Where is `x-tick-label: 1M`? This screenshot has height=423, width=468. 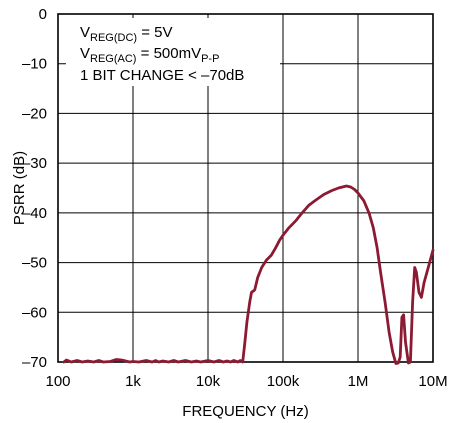
x-tick-label: 1M is located at coordinates (358, 381).